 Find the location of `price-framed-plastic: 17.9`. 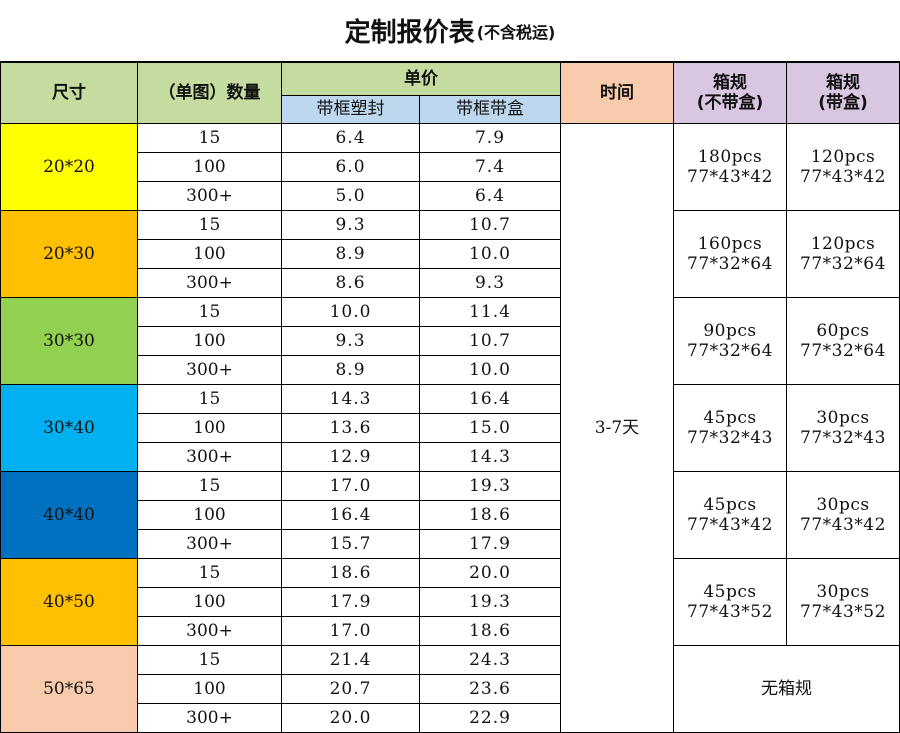

price-framed-plastic: 17.9 is located at coordinates (350, 602).